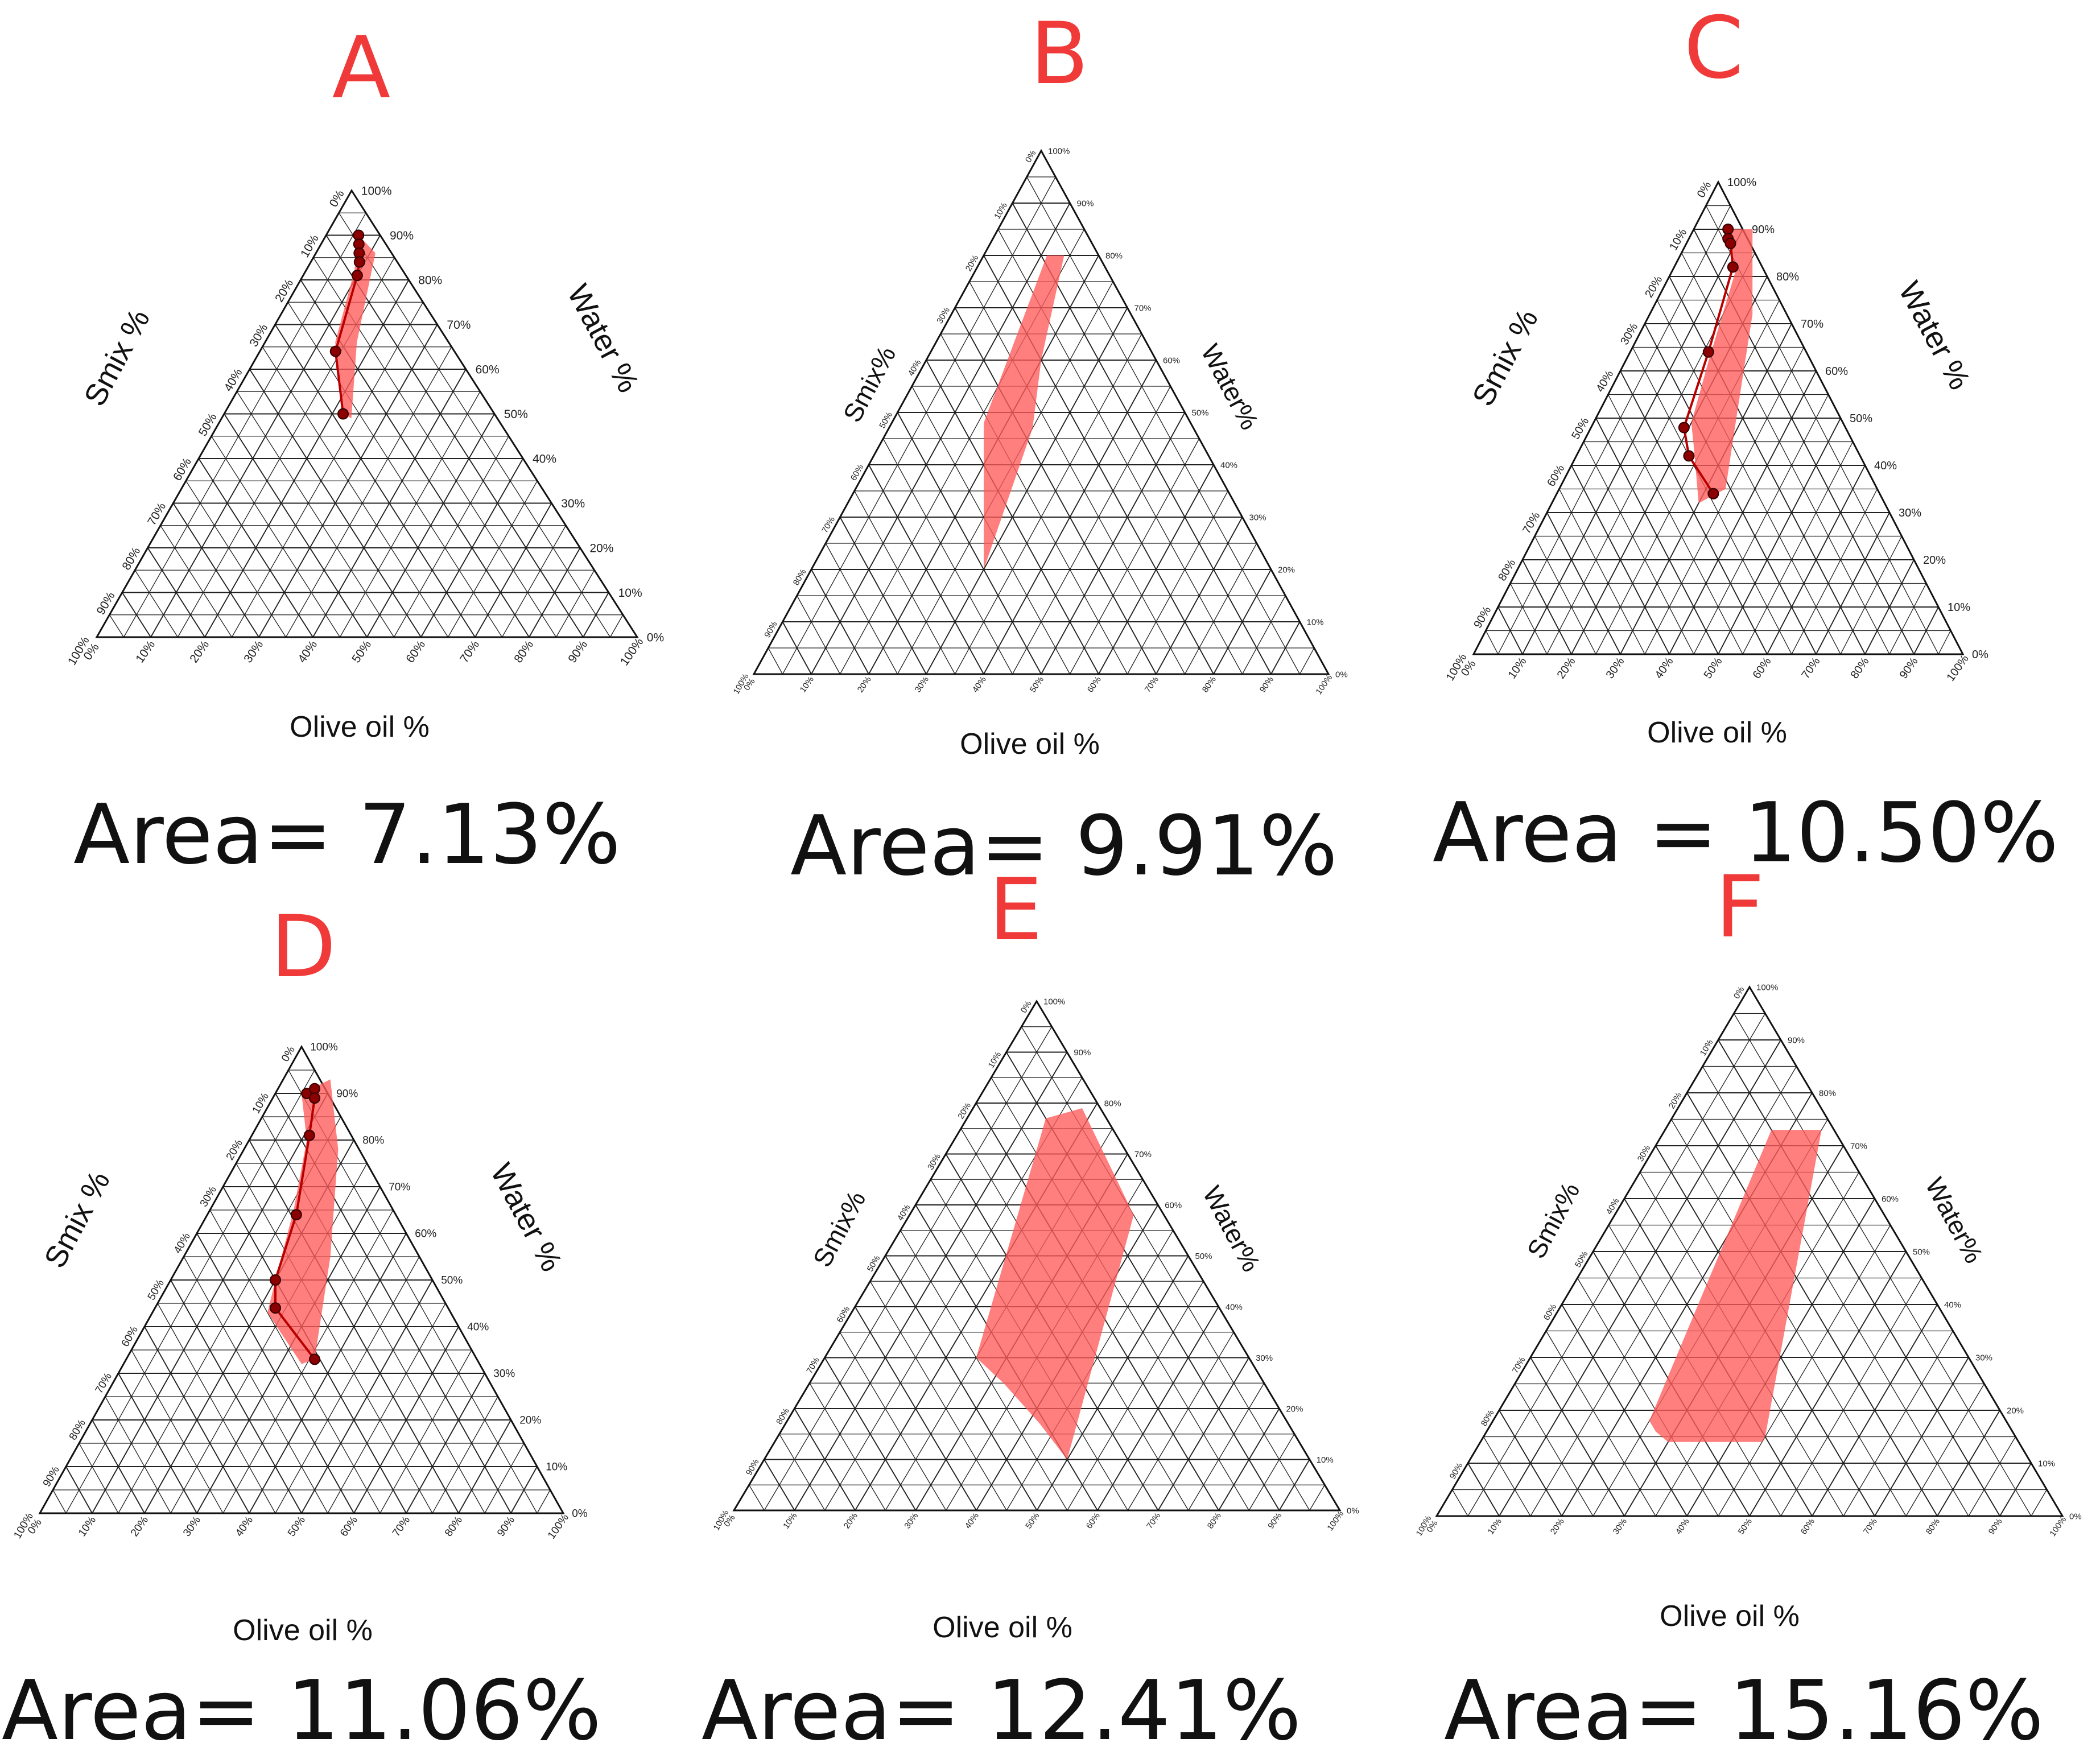 The image size is (2100, 1759). I want to click on tick-label-water: 30%, so click(573, 504).